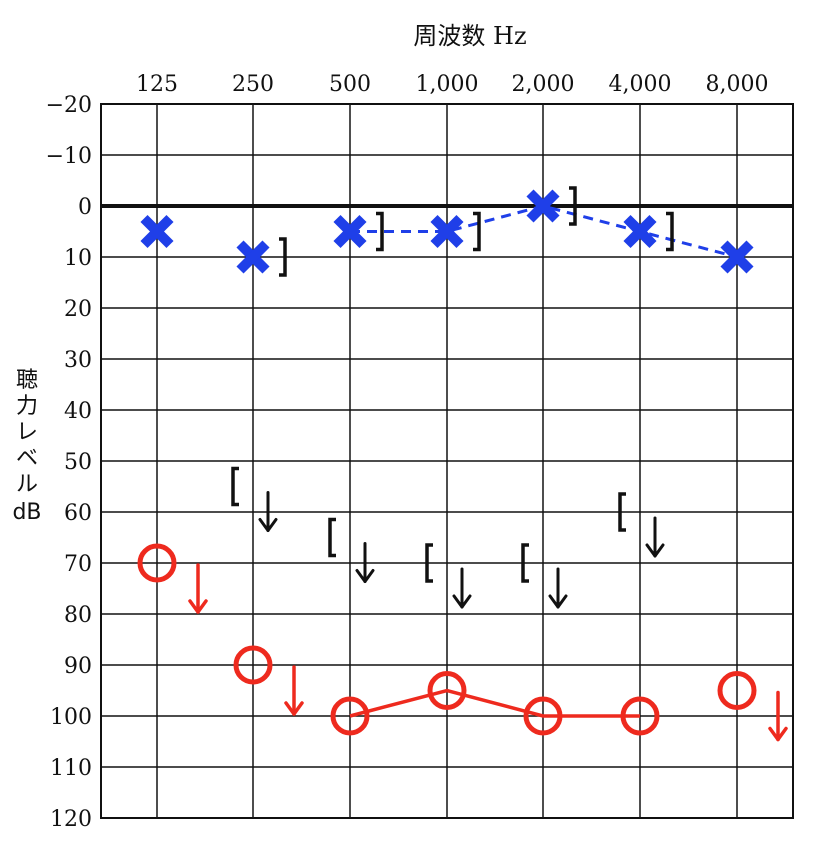 This screenshot has height=844, width=818. What do you see at coordinates (157, 84) in the screenshot?
I see `x-tick-label: 125` at bounding box center [157, 84].